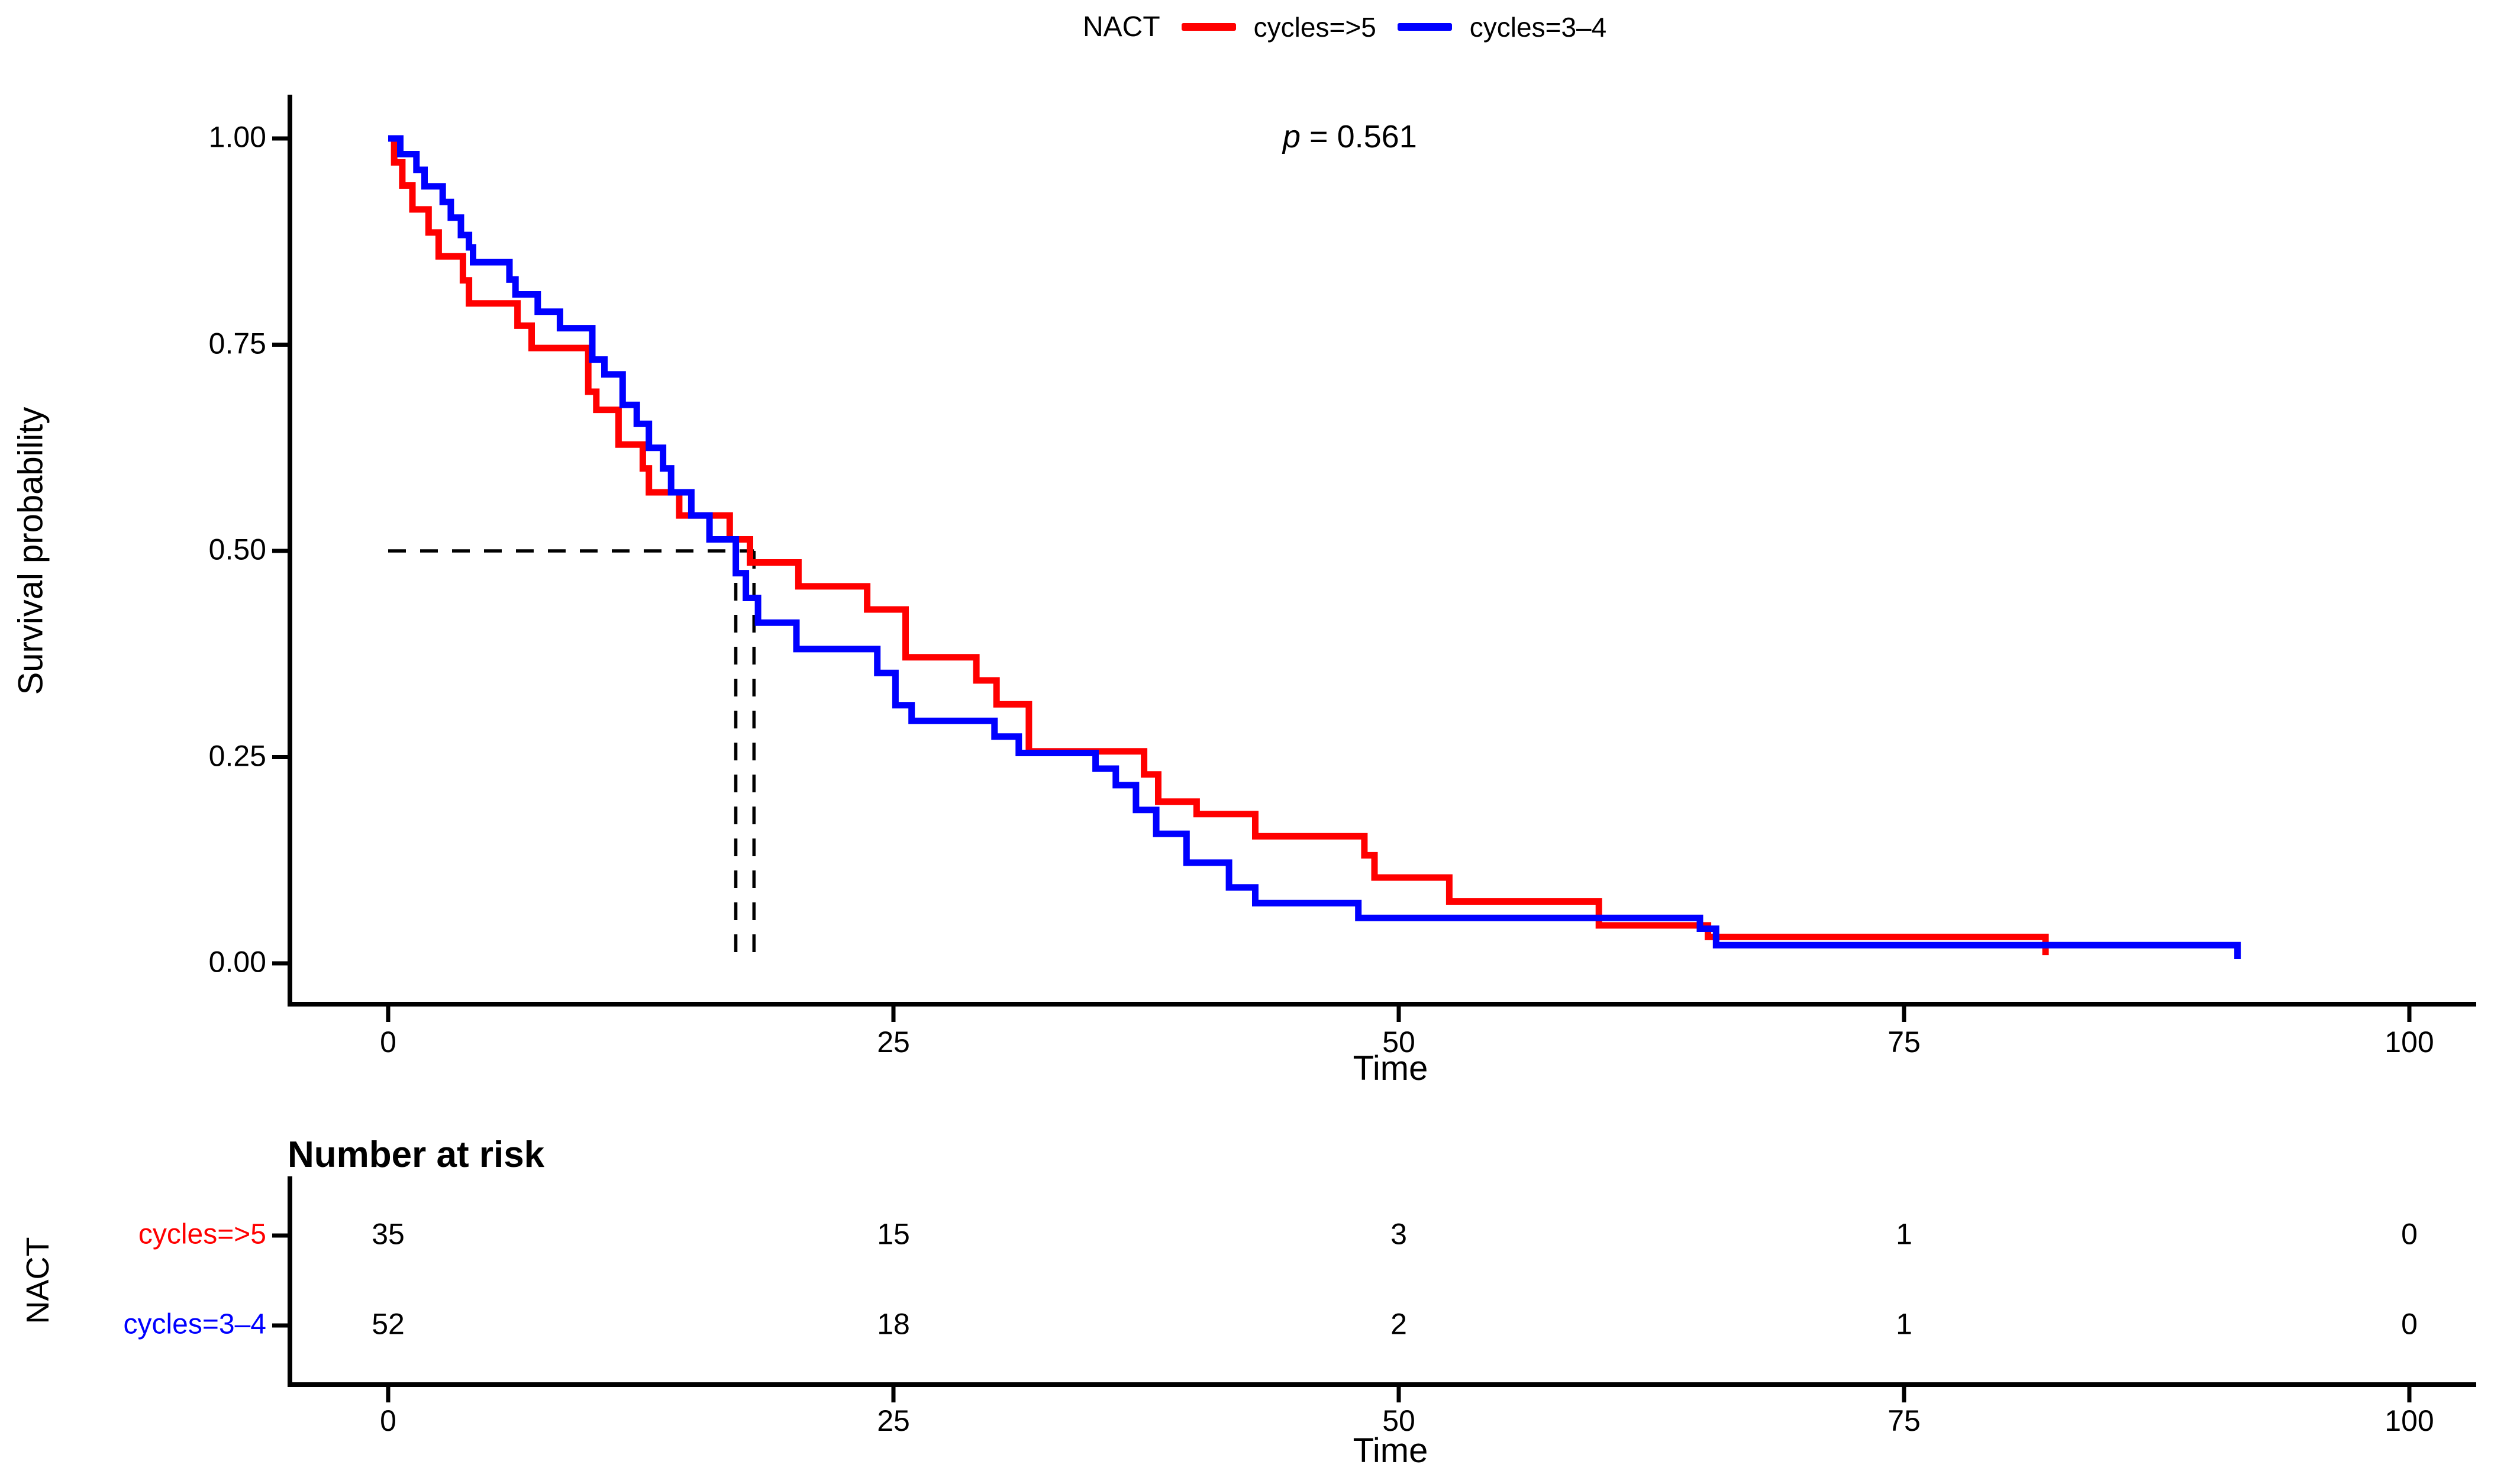 This screenshot has height=1474, width=2520. What do you see at coordinates (1538, 27) in the screenshot?
I see `legend-label-cycles-3-4: cycles=3–4` at bounding box center [1538, 27].